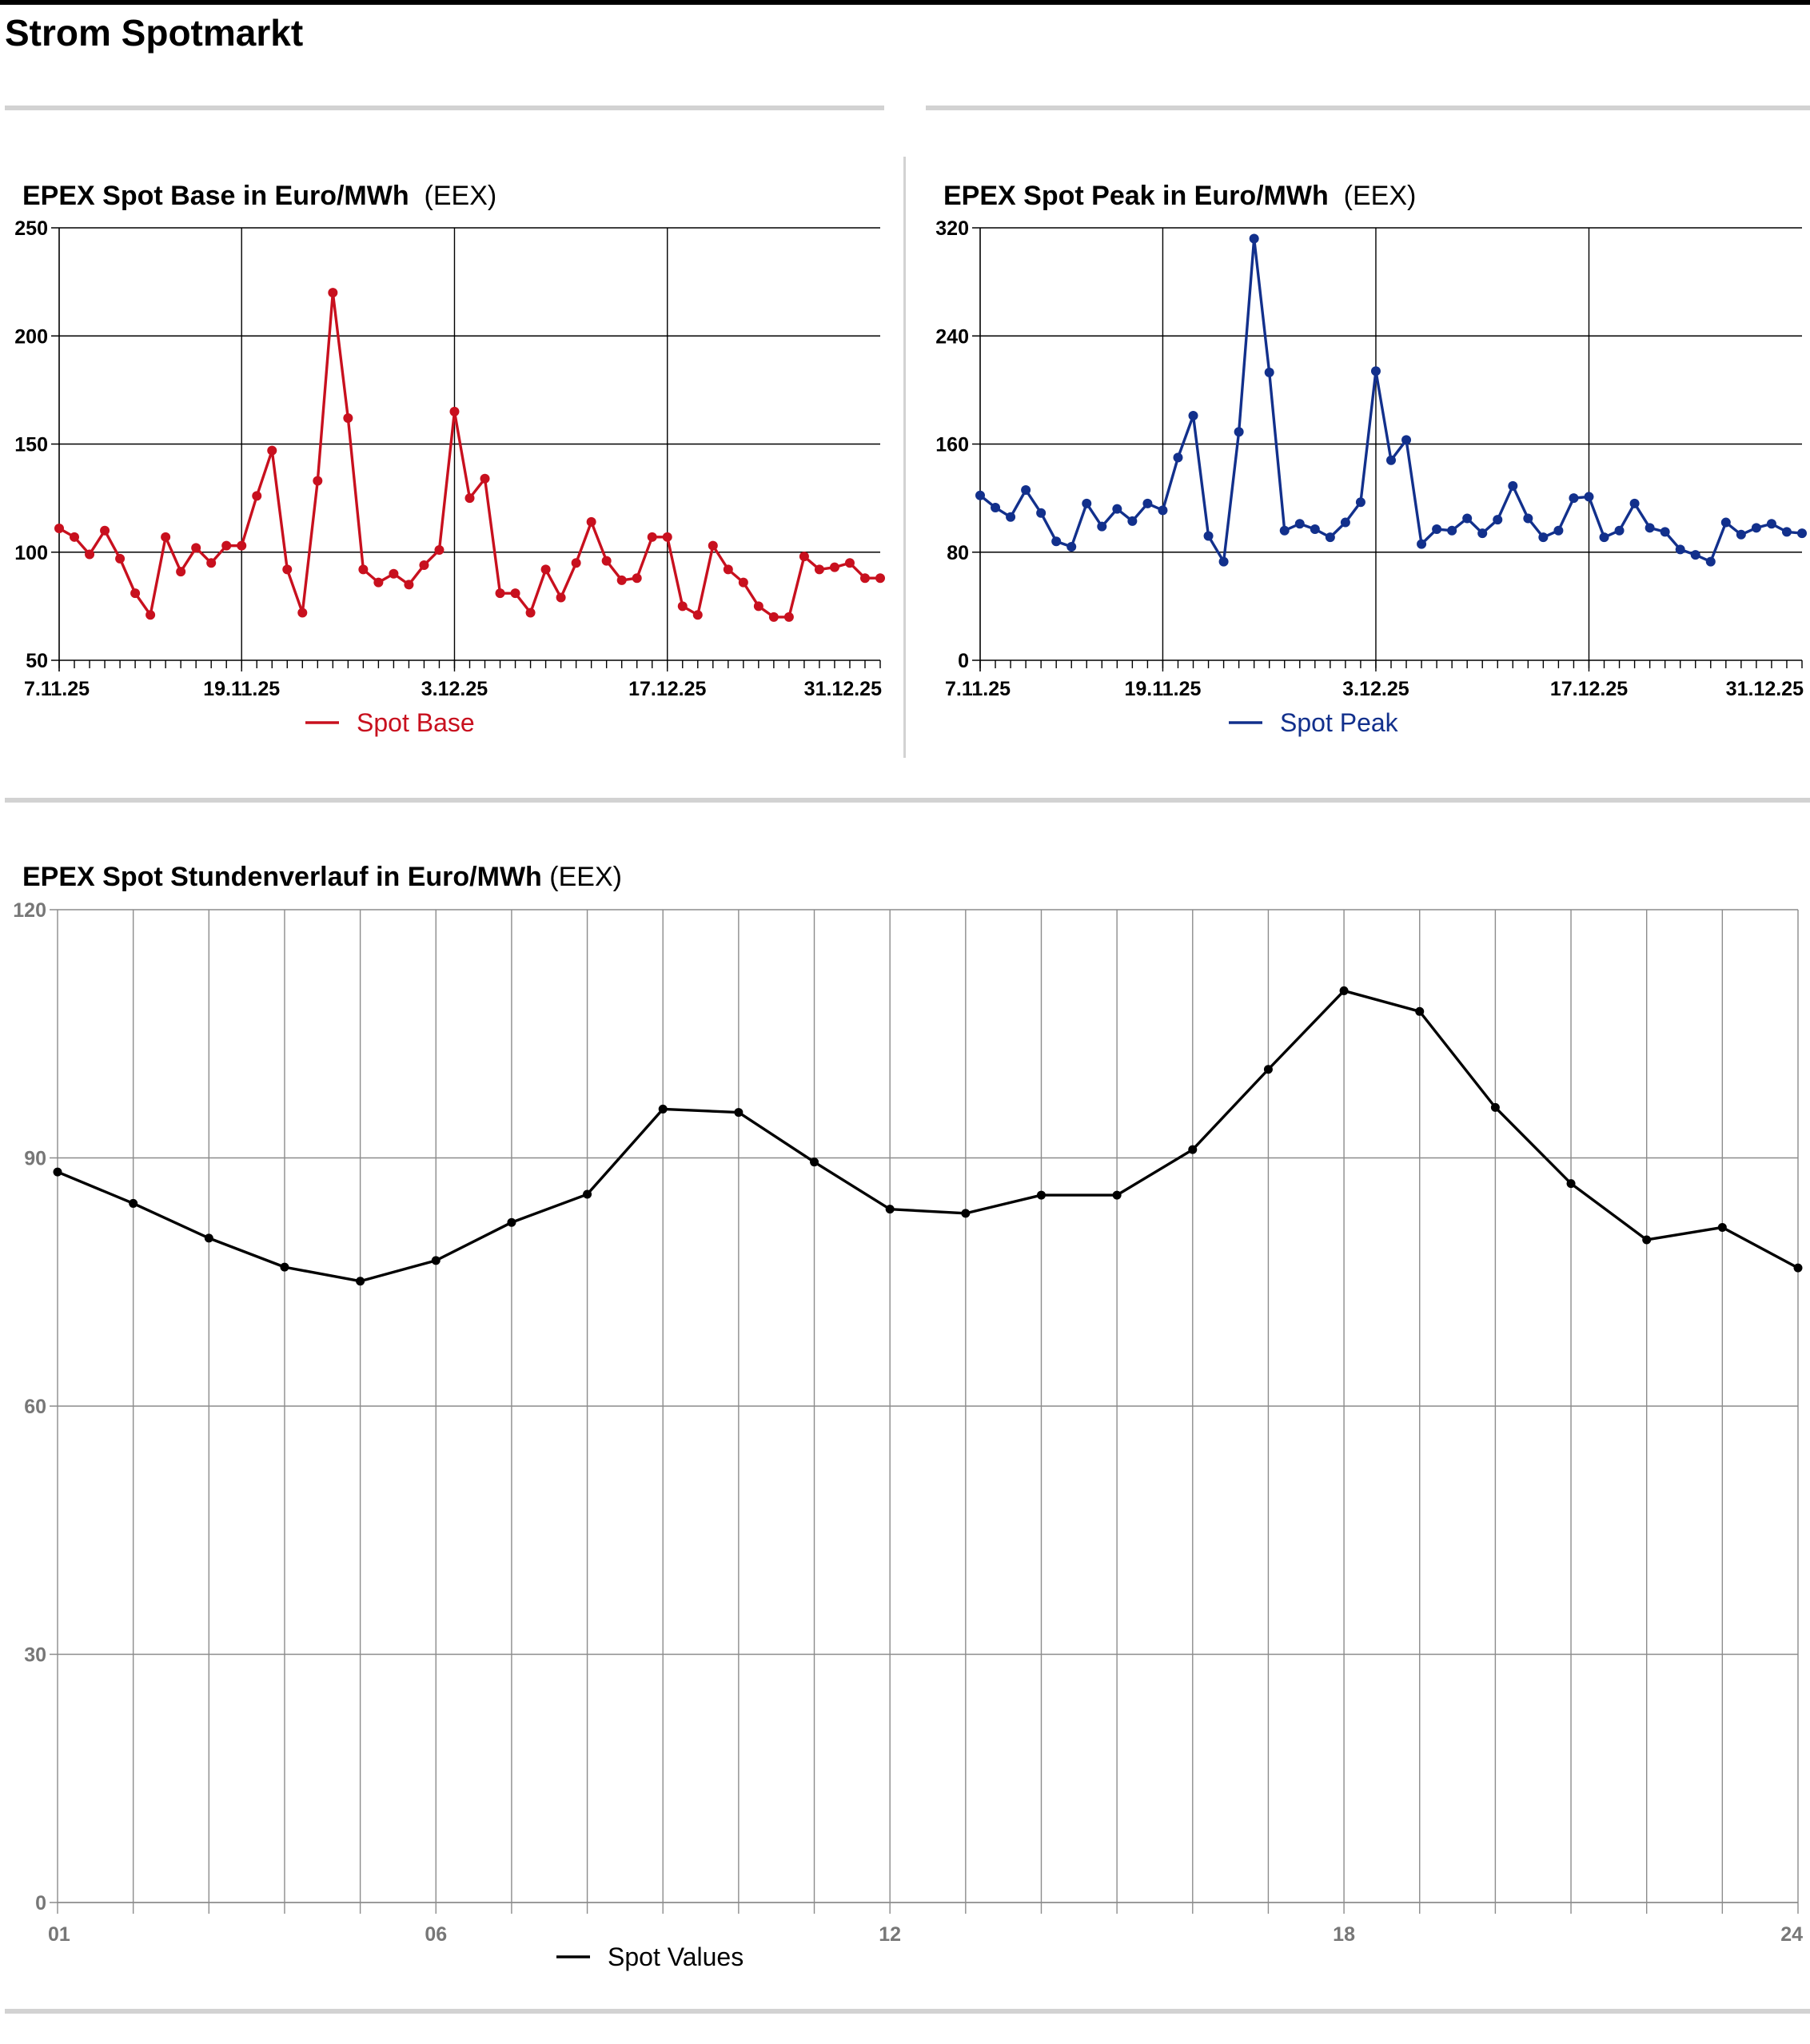  I want to click on hourly-x-tick-label: 18, so click(1344, 1934).